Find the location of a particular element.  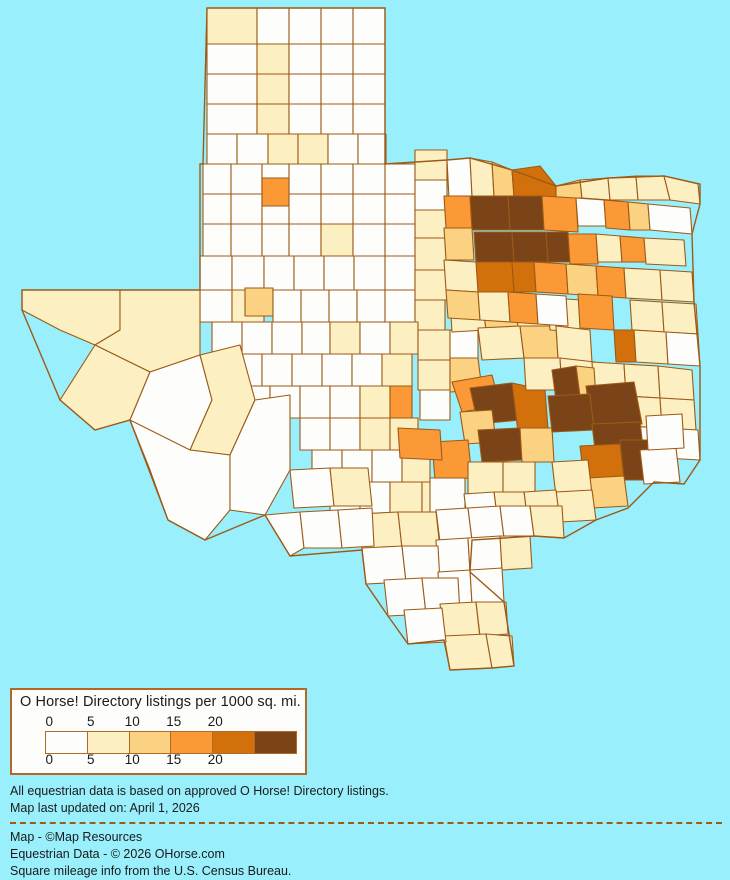

legend-ticks-top: 0 5 10 15 20 is located at coordinates (170, 722).